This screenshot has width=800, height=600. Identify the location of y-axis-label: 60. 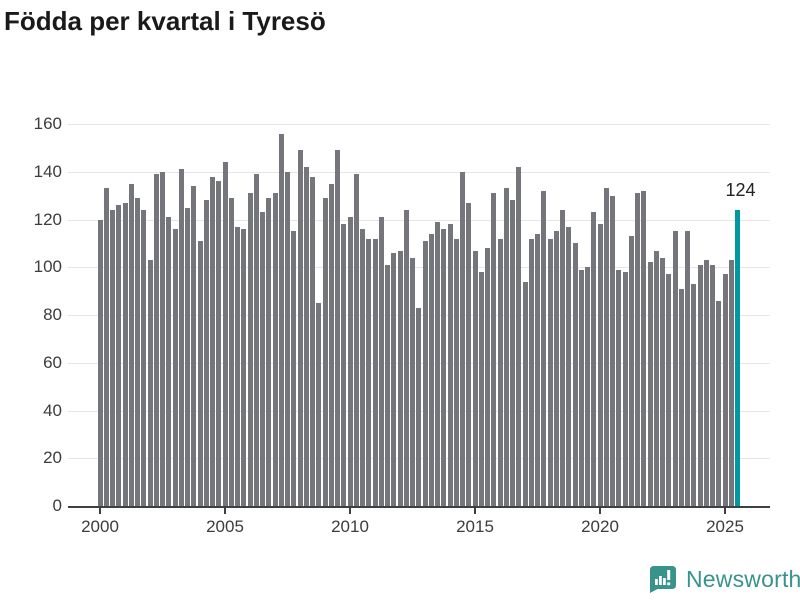
(52, 362).